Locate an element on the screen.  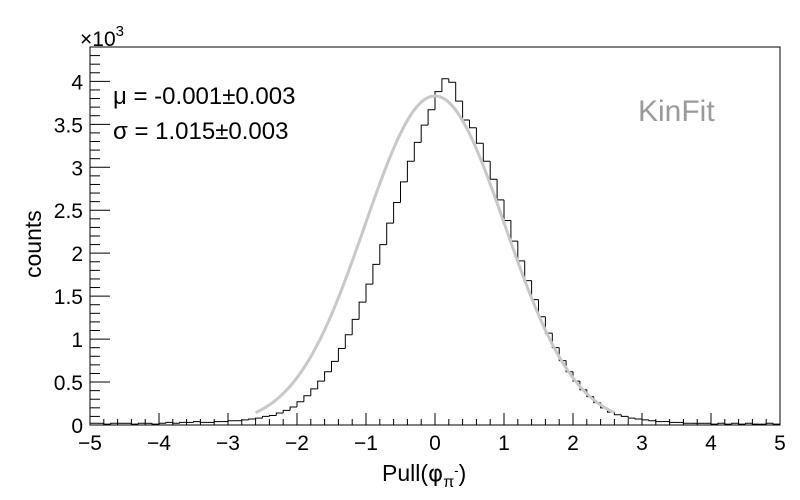
fit-mean-label: μ = -0.001±0.003 is located at coordinates (204, 96).